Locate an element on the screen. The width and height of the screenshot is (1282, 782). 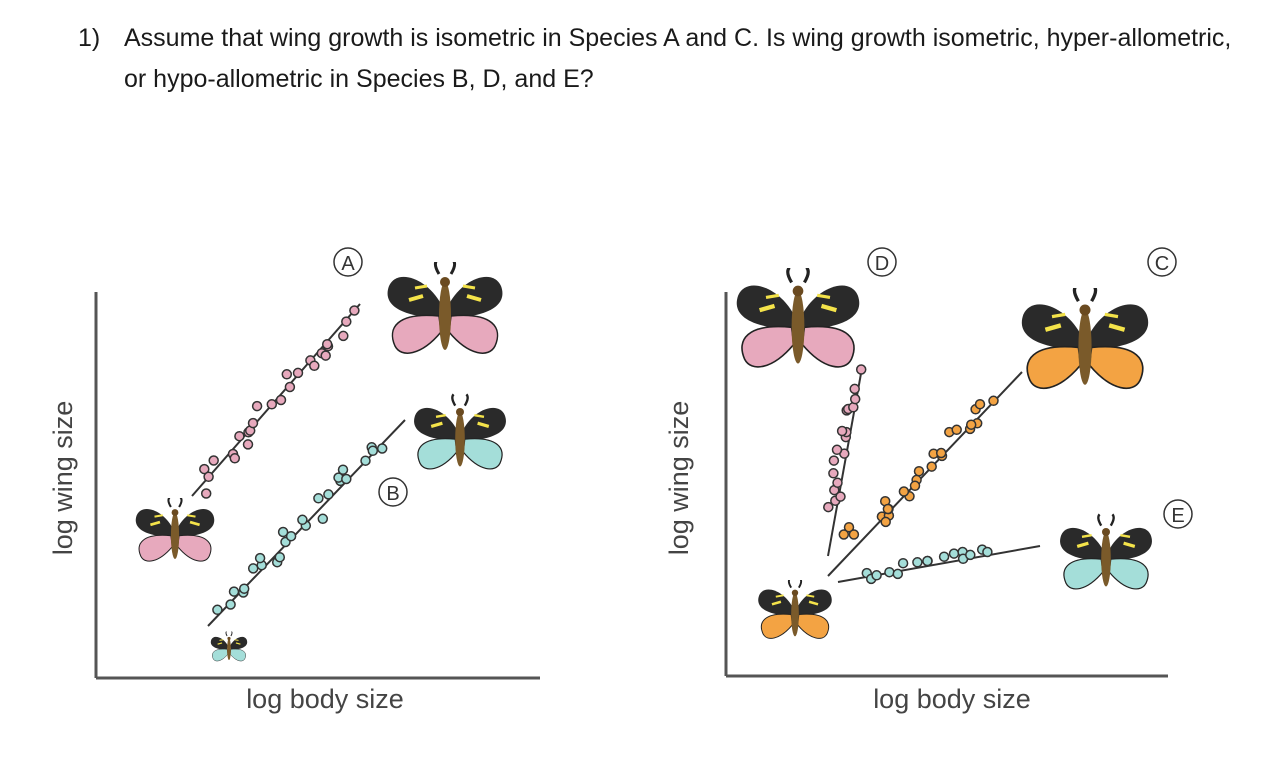
trend-line-c is located at coordinates (925, 474).